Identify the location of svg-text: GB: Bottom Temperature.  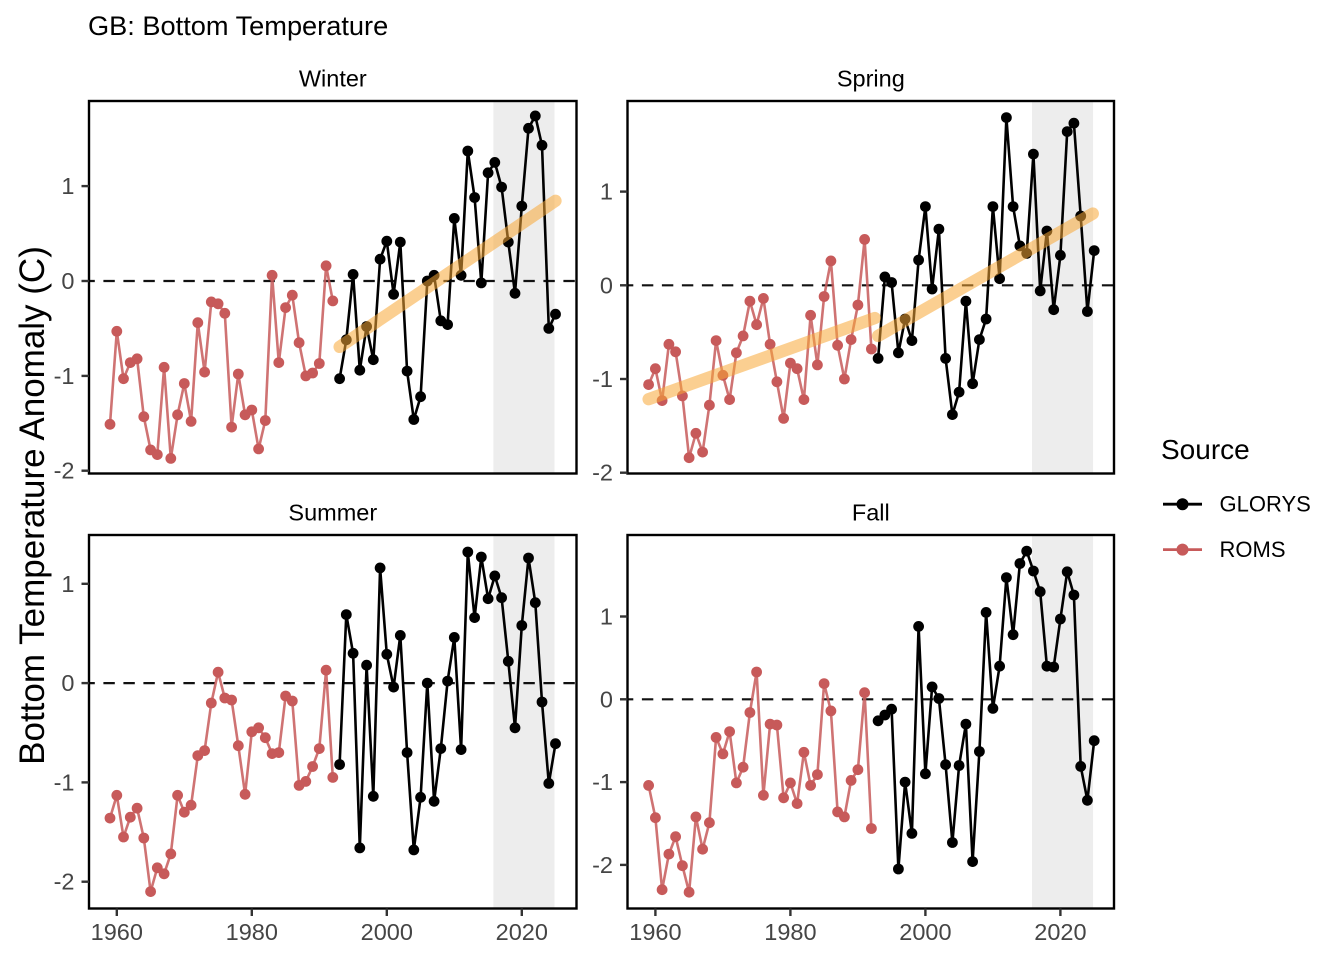
(238, 25).